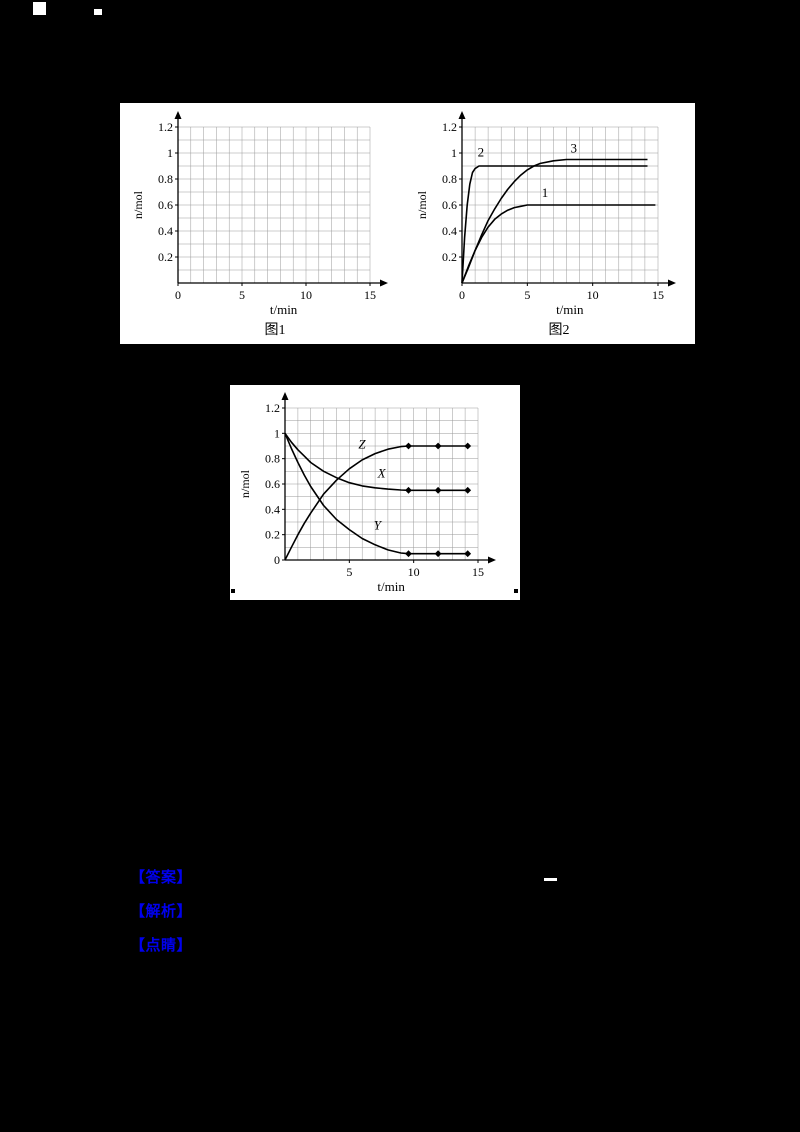  I want to click on figure-panel-bottom: 0 0.2 0.4 0.6 0.8 1 1.2 5 10 15 n/mol t/min X Y Z, so click(375, 492).